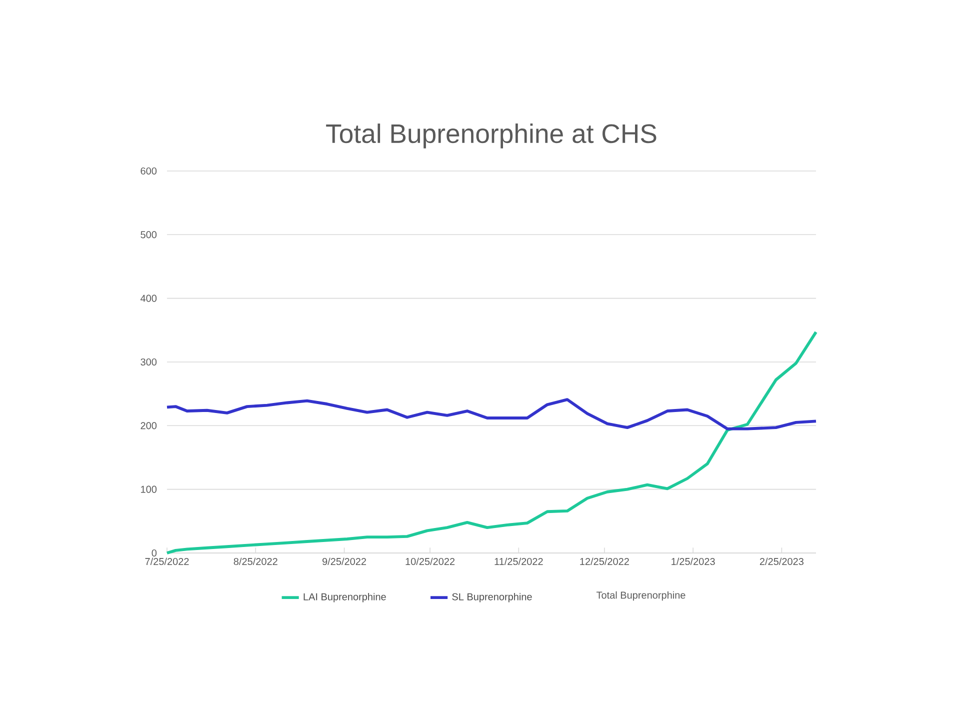 The image size is (957, 720). I want to click on x-tick-label: 1/25/2023, so click(693, 562).